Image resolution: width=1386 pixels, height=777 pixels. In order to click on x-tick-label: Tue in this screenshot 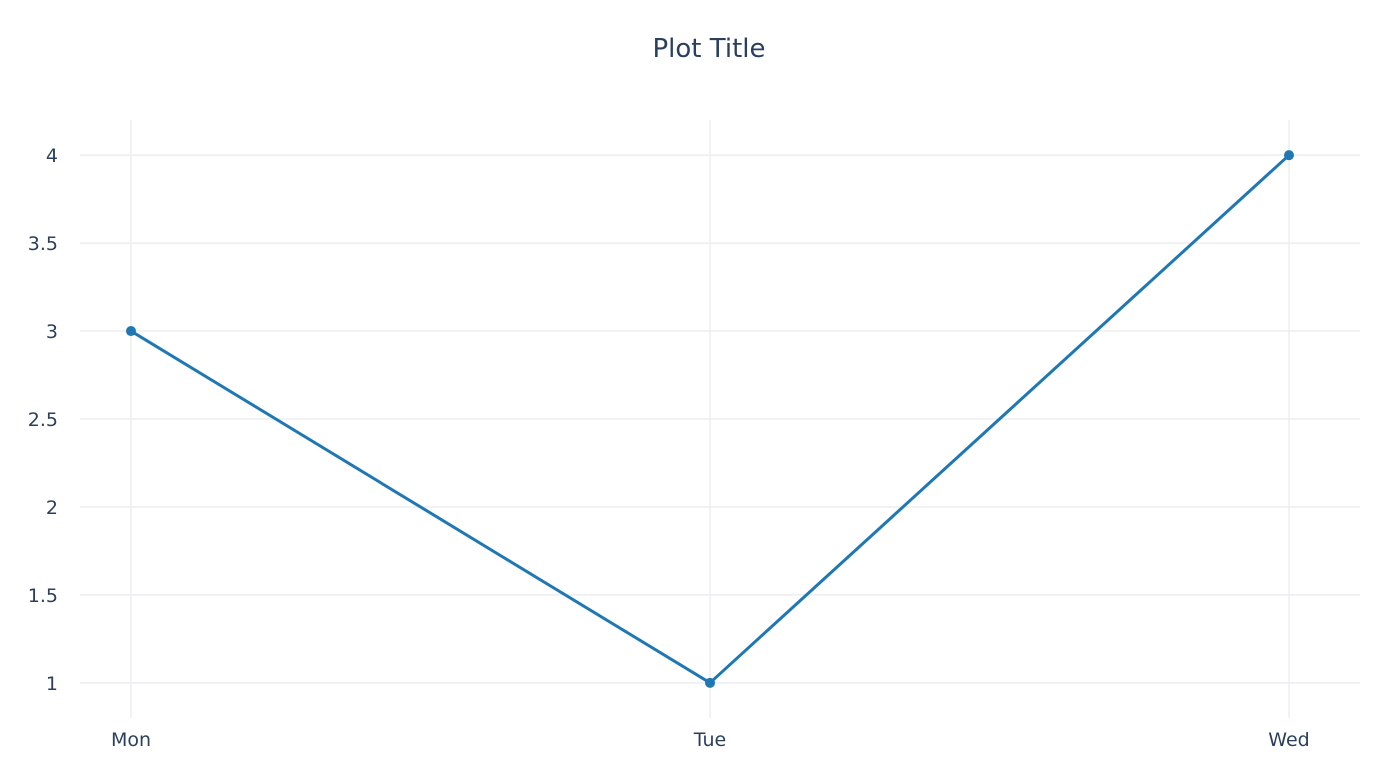, I will do `click(709, 740)`.